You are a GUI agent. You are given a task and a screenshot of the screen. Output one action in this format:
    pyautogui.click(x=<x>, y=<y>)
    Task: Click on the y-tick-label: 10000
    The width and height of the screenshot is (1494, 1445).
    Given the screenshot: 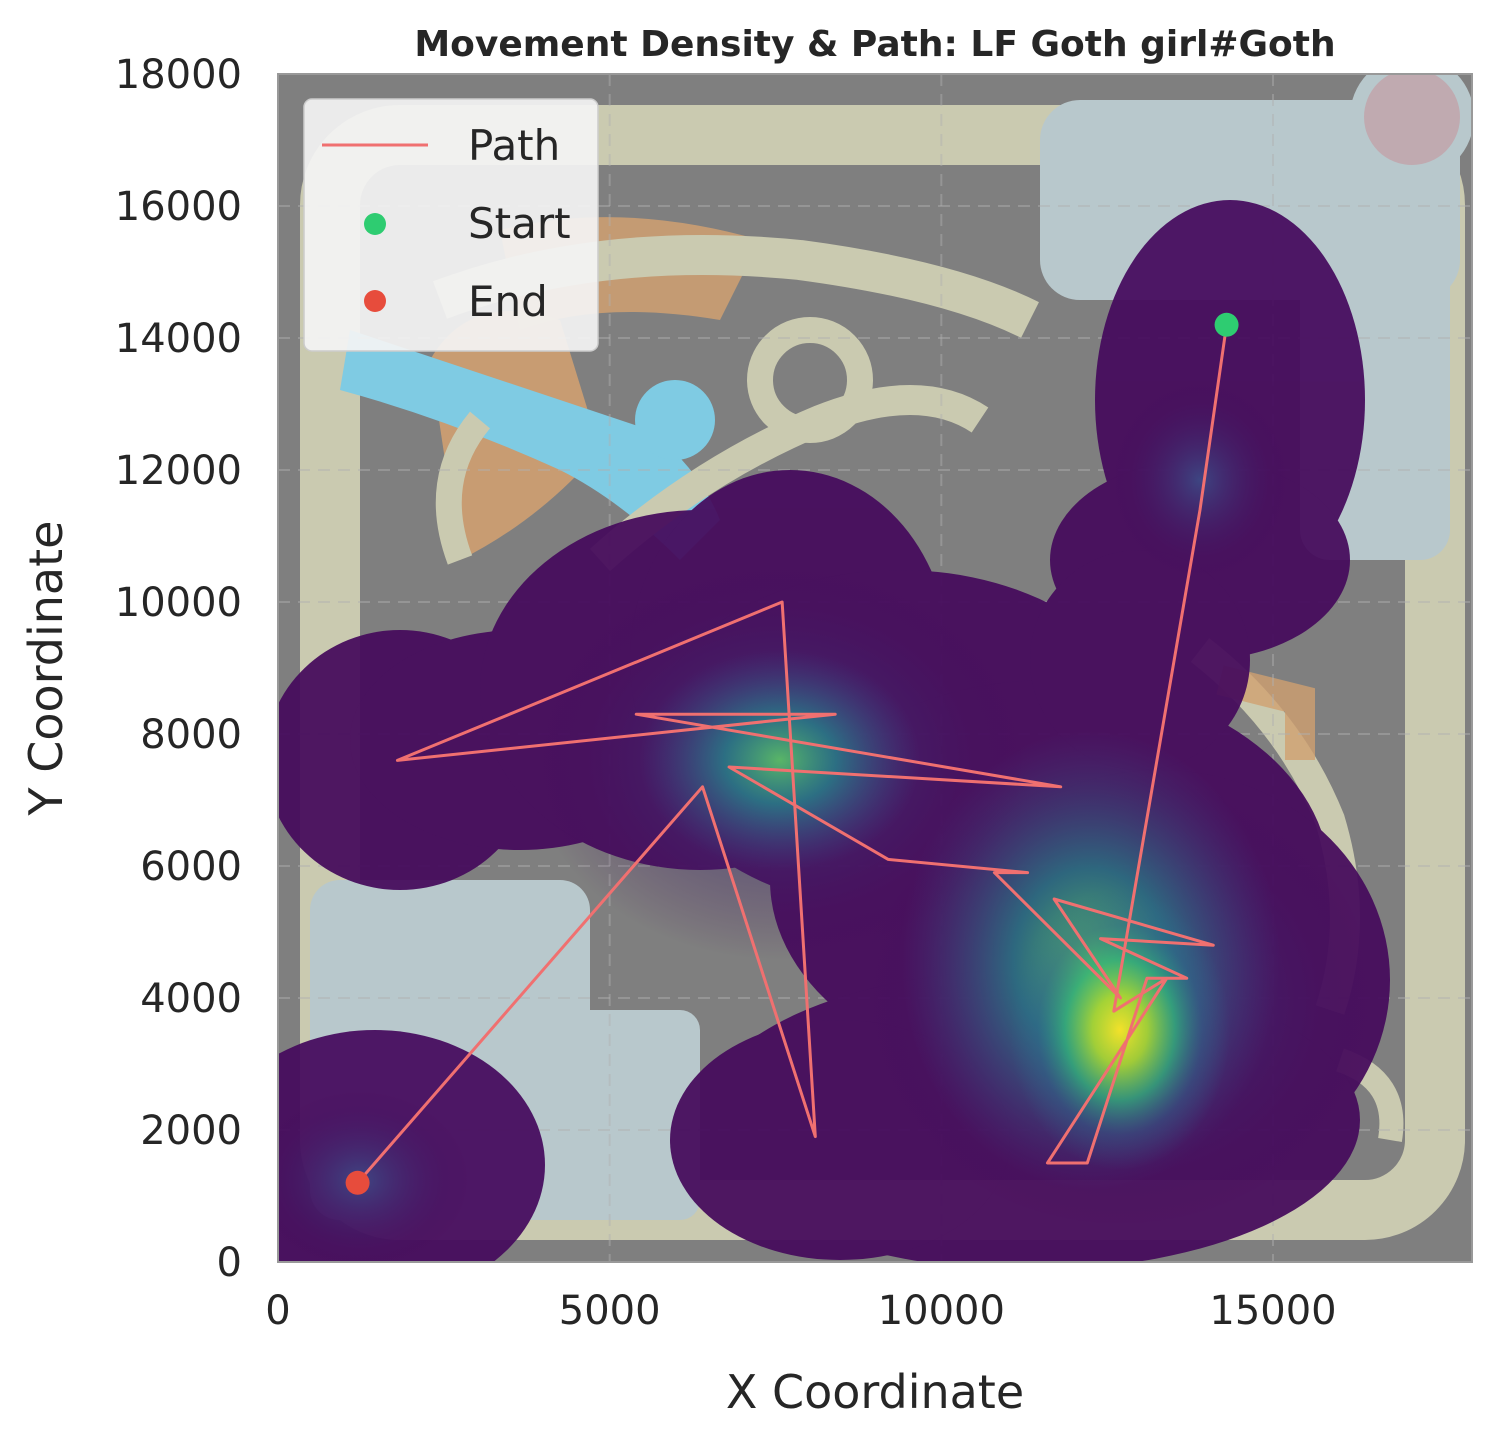 What is the action you would take?
    pyautogui.click(x=178, y=603)
    